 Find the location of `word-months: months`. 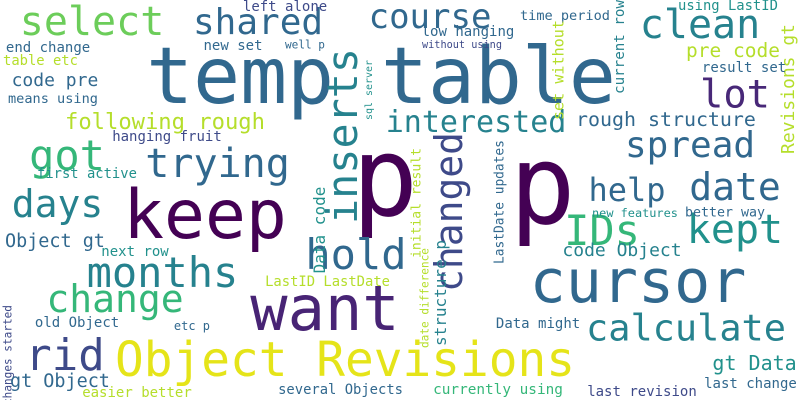

word-months: months is located at coordinates (162, 272).